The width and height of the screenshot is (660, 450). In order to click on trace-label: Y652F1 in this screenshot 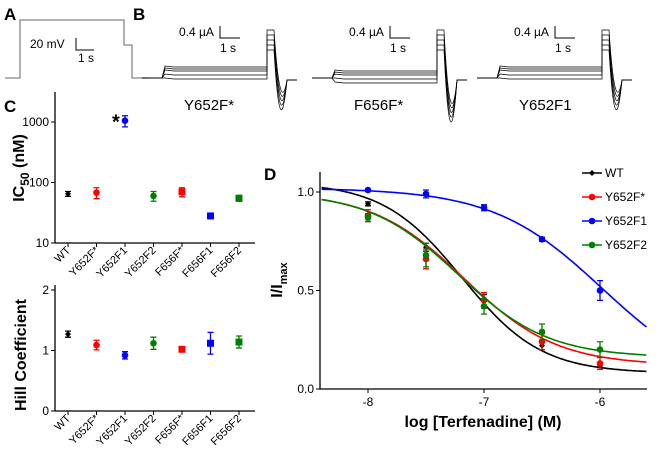, I will do `click(545, 105)`.